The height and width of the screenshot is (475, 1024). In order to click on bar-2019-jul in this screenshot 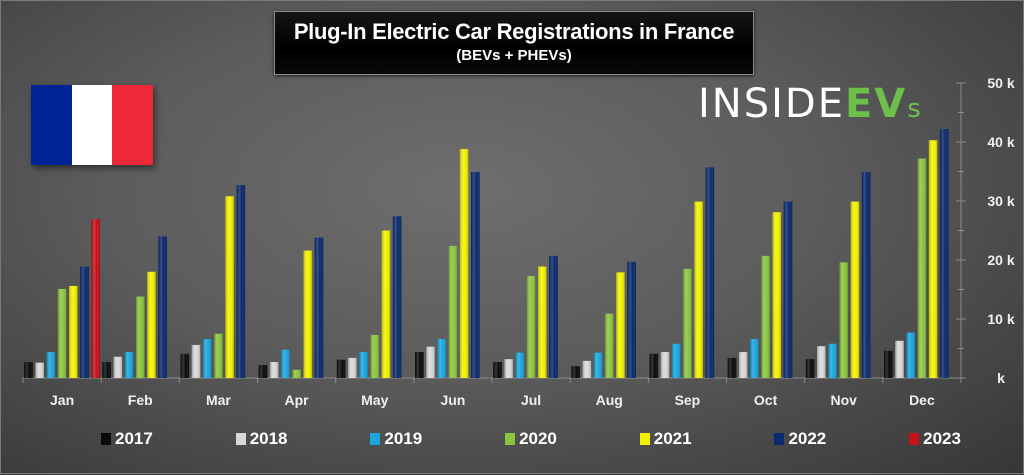, I will do `click(520, 365)`.